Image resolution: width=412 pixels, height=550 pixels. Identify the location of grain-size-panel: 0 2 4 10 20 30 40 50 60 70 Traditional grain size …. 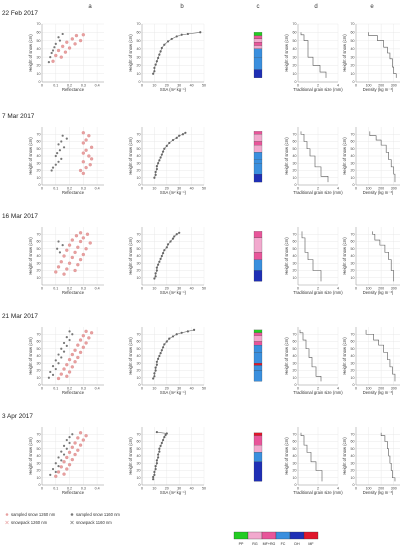
(313, 261).